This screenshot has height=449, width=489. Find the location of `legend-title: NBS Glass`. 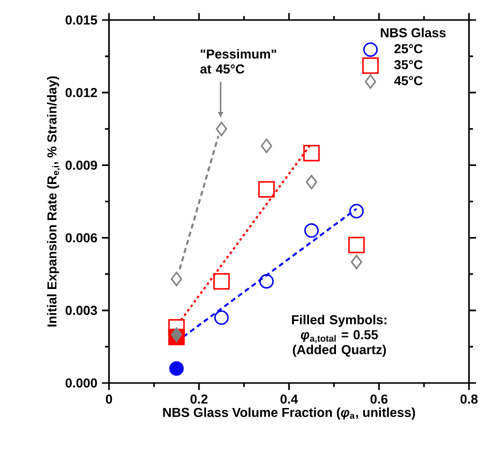

legend-title: NBS Glass is located at coordinates (413, 33).